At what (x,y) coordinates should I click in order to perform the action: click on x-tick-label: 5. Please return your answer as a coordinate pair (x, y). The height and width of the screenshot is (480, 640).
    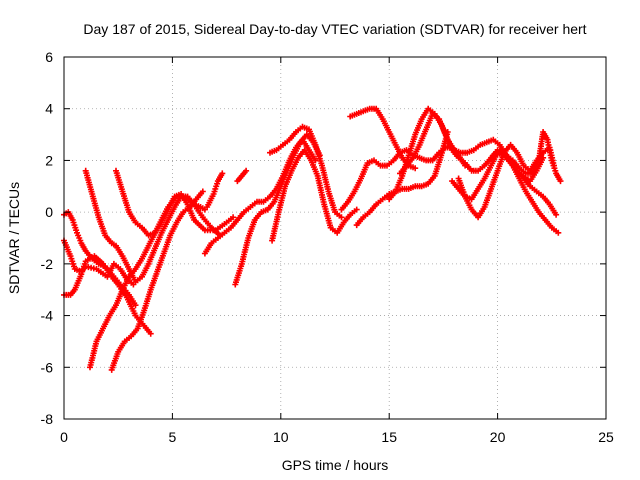
    Looking at the image, I should click on (173, 437).